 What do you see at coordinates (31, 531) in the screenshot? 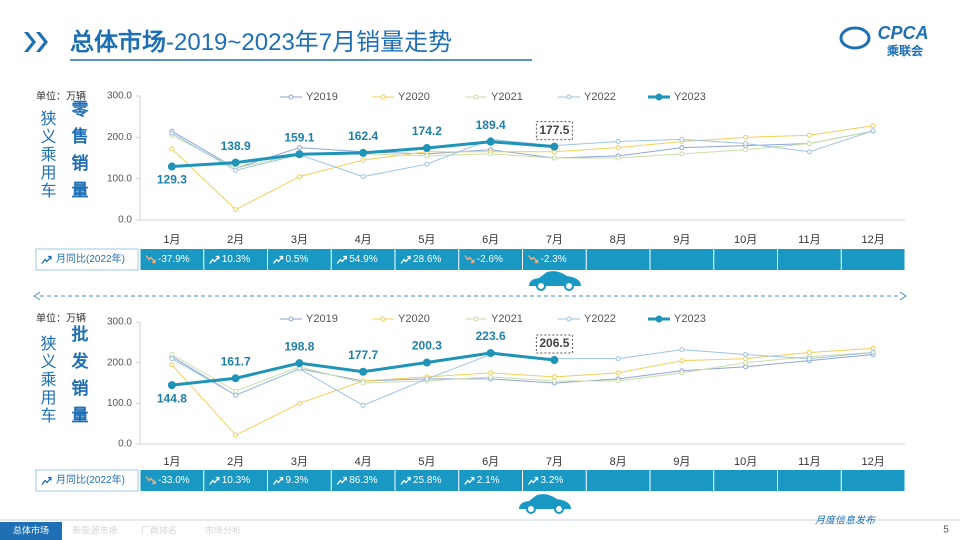
I see `tab-active` at bounding box center [31, 531].